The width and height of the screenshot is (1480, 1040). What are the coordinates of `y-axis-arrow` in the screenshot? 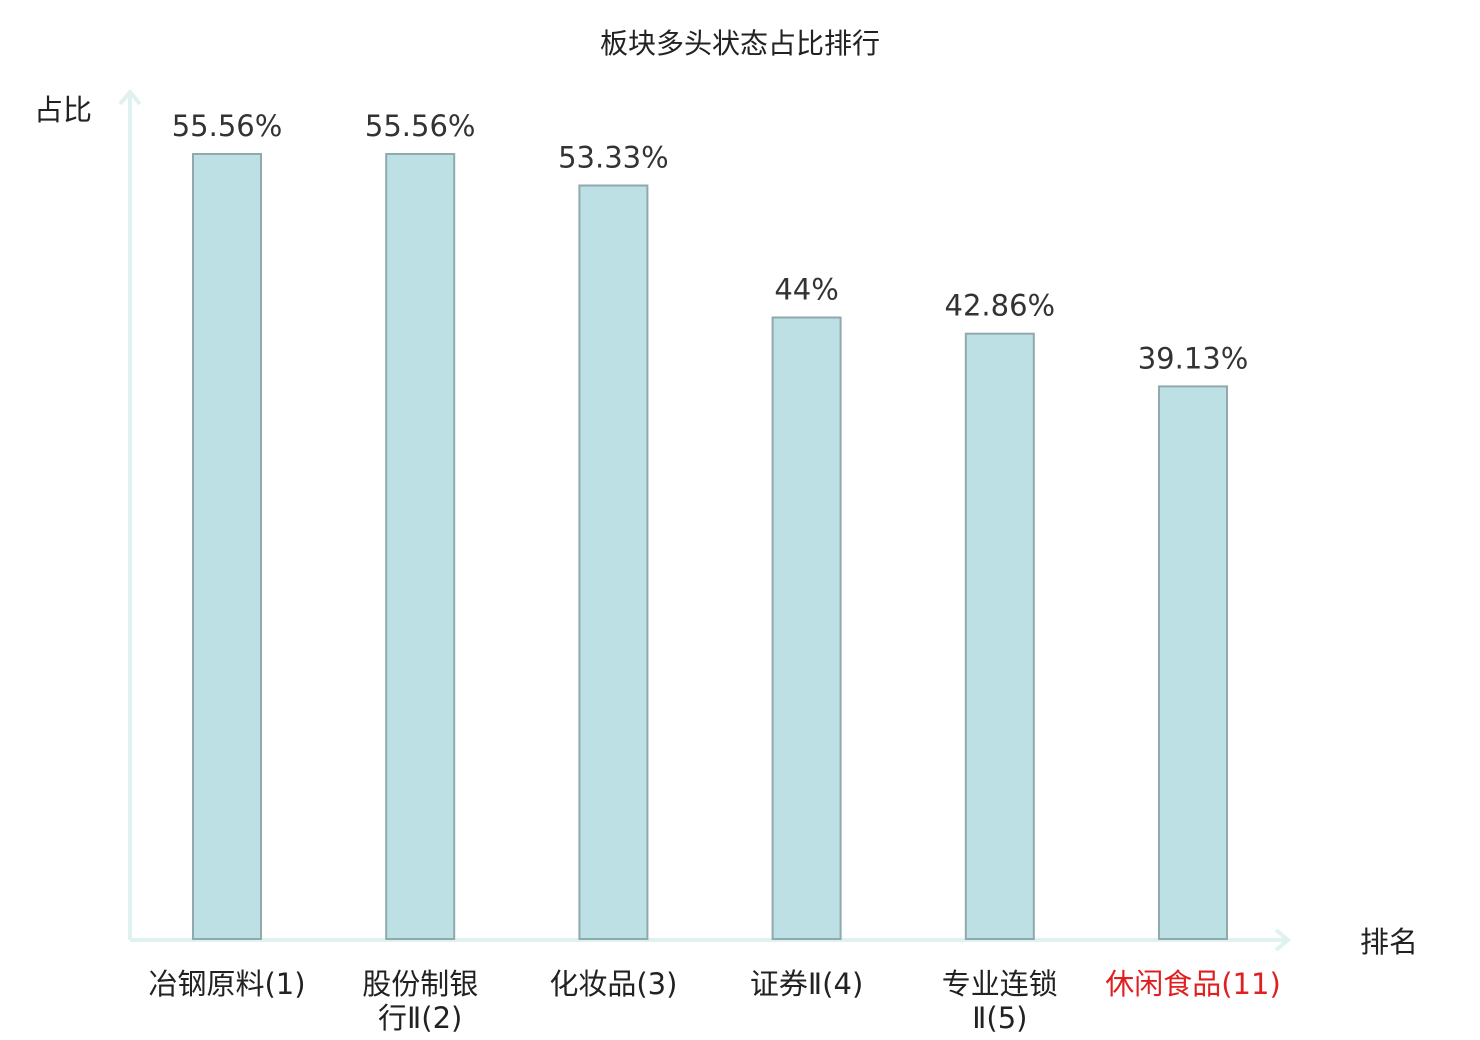 It's located at (130, 97).